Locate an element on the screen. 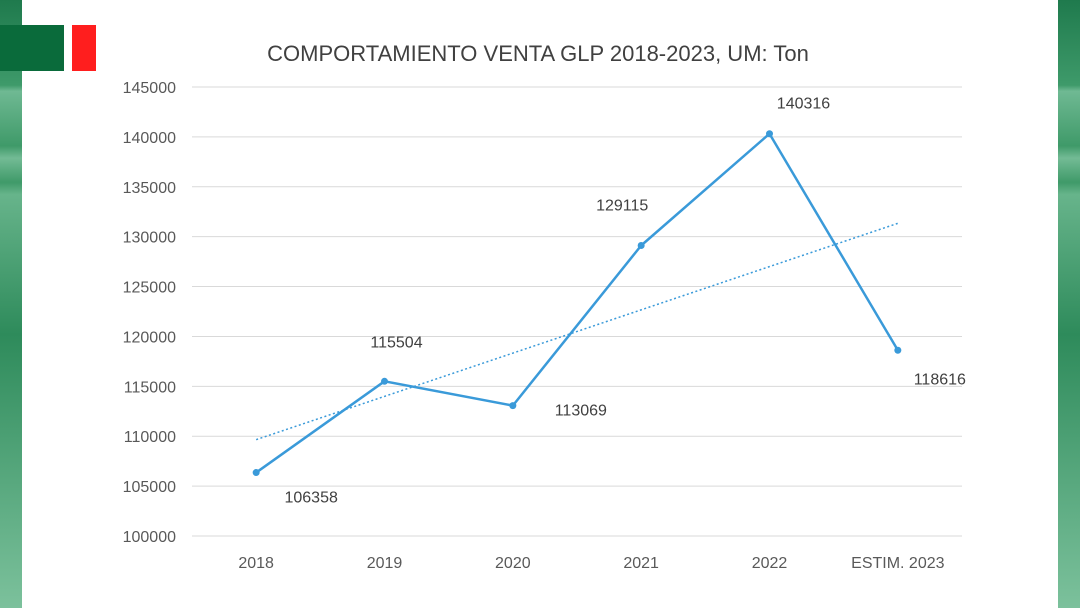 The image size is (1080, 608). data-label: 115504 is located at coordinates (396, 342).